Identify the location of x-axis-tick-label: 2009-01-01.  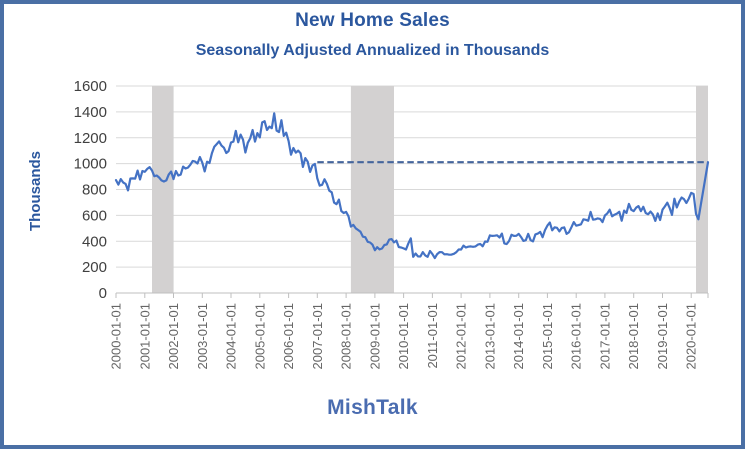
(374, 336).